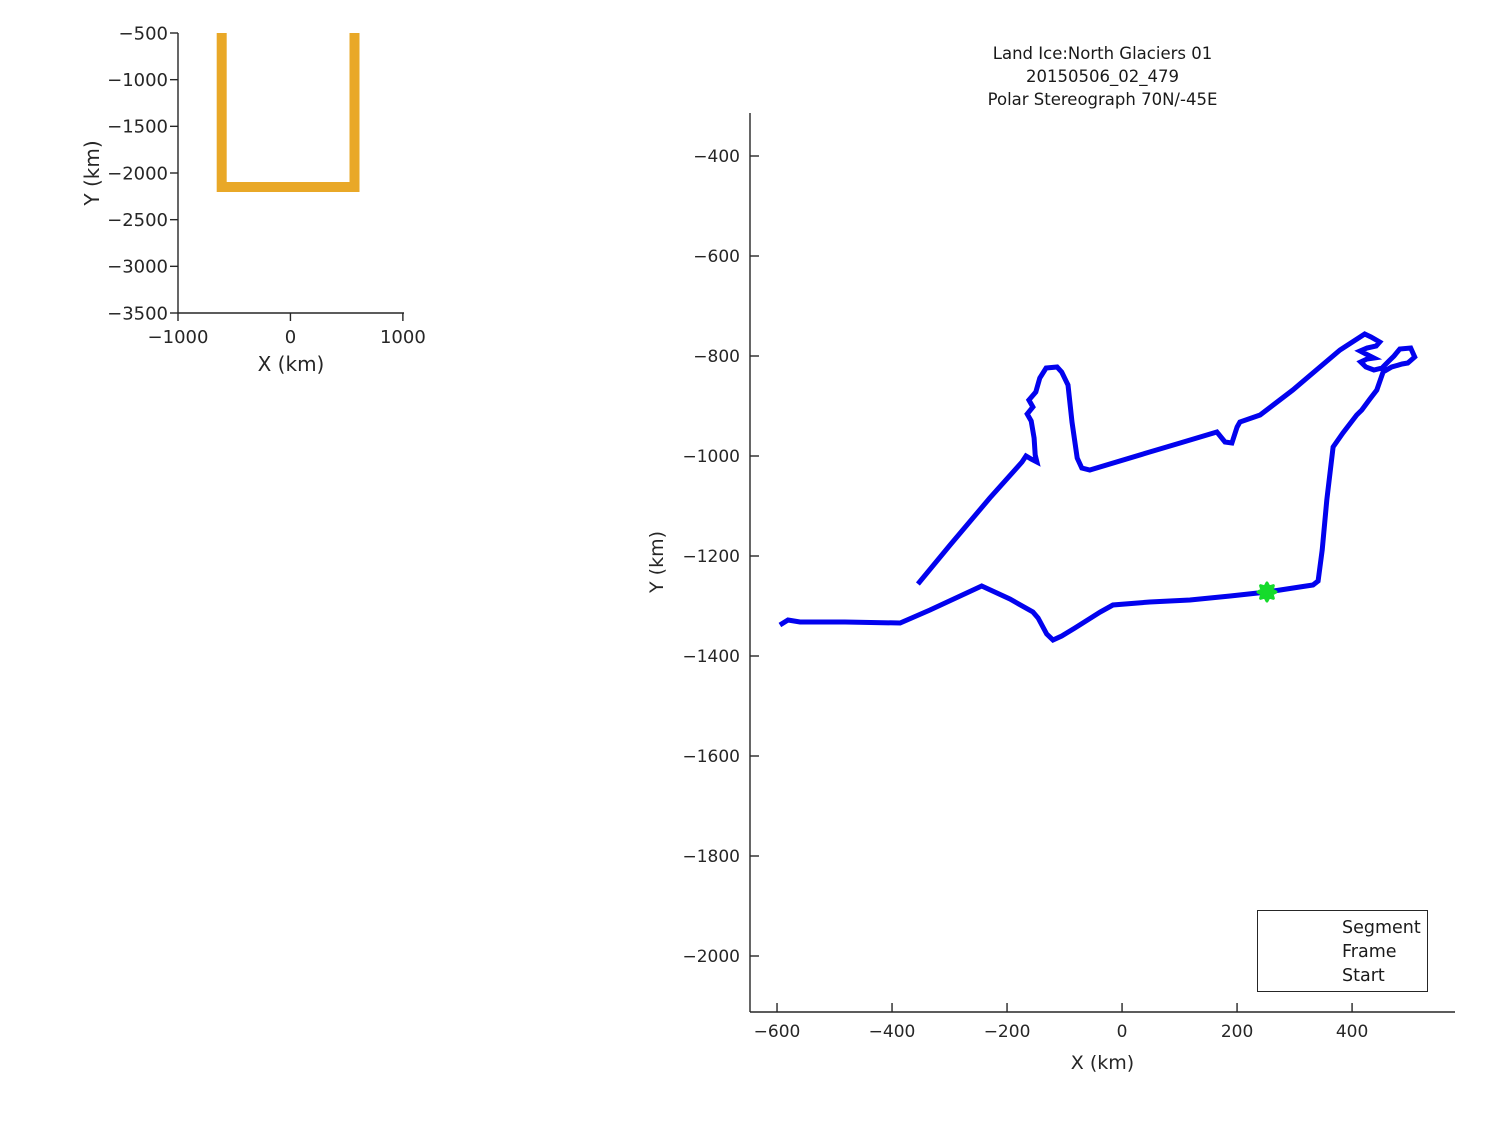  Describe the element at coordinates (716, 357) in the screenshot. I see `main-y-tick-label: −800` at that location.